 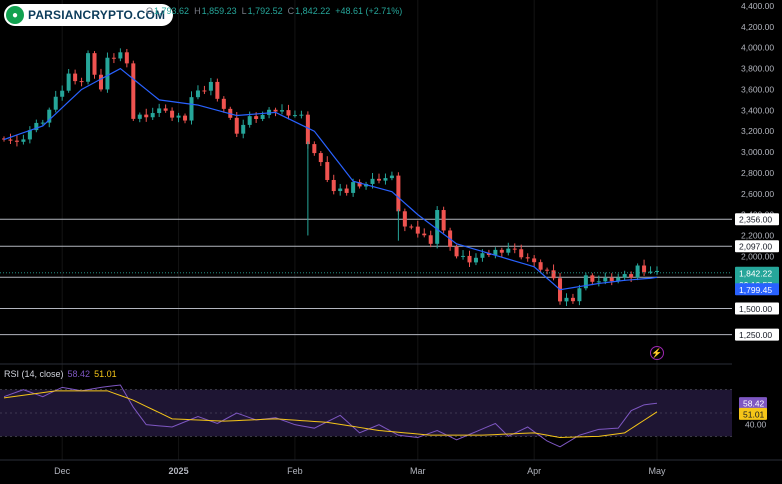 What do you see at coordinates (757, 246) in the screenshot?
I see `level-badge: 2,097.00` at bounding box center [757, 246].